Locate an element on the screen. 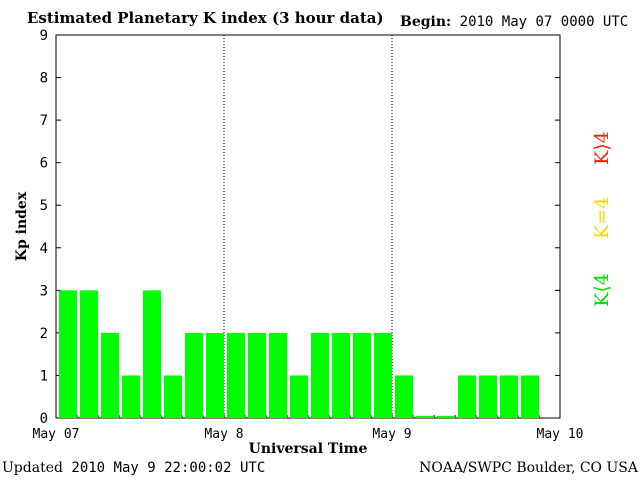 The height and width of the screenshot is (480, 640). x-axis-label: Universal Time is located at coordinates (308, 449).